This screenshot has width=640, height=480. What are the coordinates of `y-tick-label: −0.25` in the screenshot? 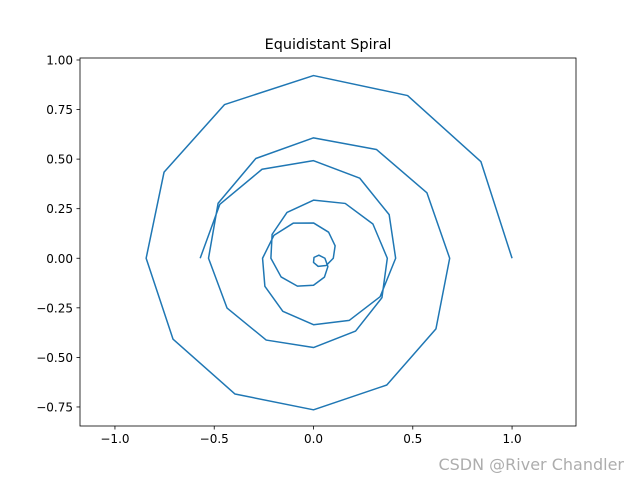 It's located at (54, 308).